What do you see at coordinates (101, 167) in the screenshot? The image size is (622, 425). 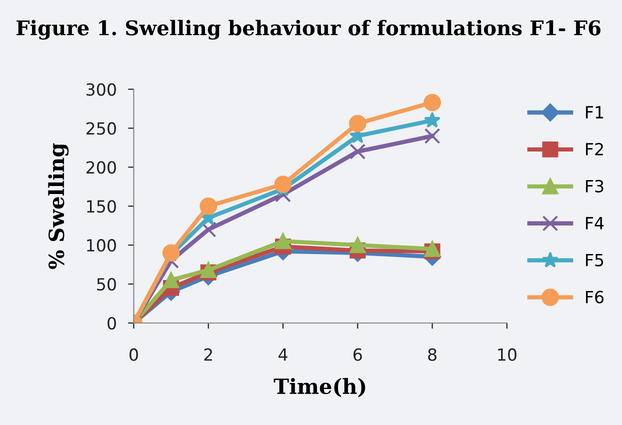 I see `y-tick-label: 200` at bounding box center [101, 167].